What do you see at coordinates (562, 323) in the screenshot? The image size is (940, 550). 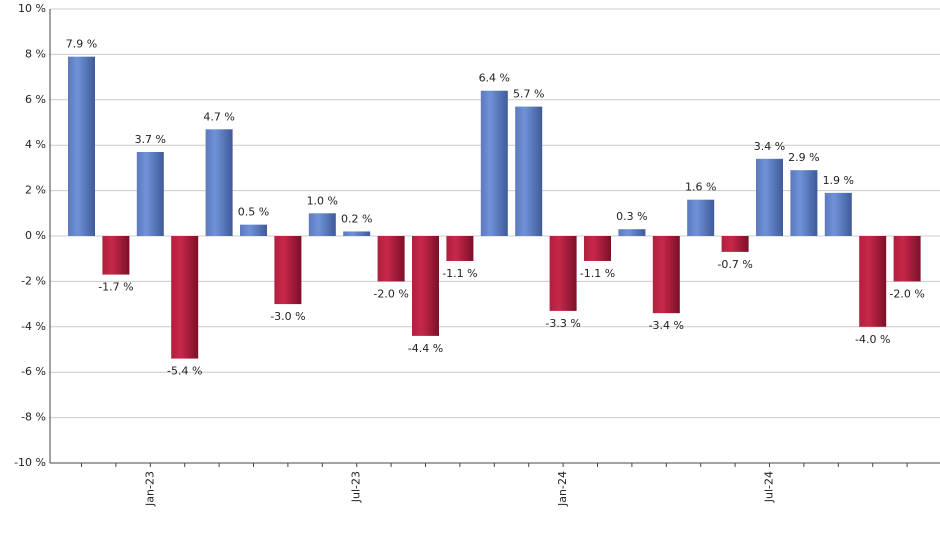 I see `value-label: -3.3 %` at bounding box center [562, 323].